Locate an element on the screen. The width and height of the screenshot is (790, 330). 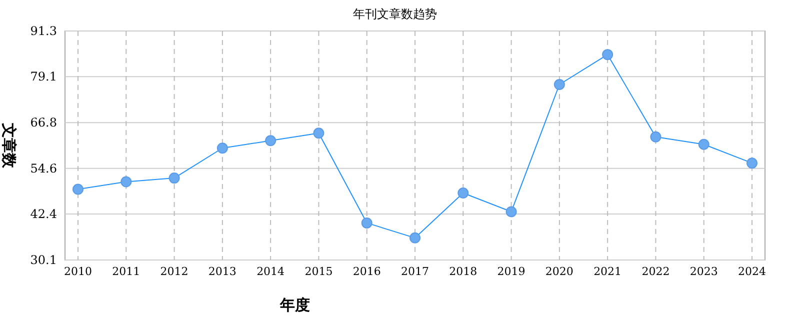
x-tick-label: 2015 is located at coordinates (318, 271).